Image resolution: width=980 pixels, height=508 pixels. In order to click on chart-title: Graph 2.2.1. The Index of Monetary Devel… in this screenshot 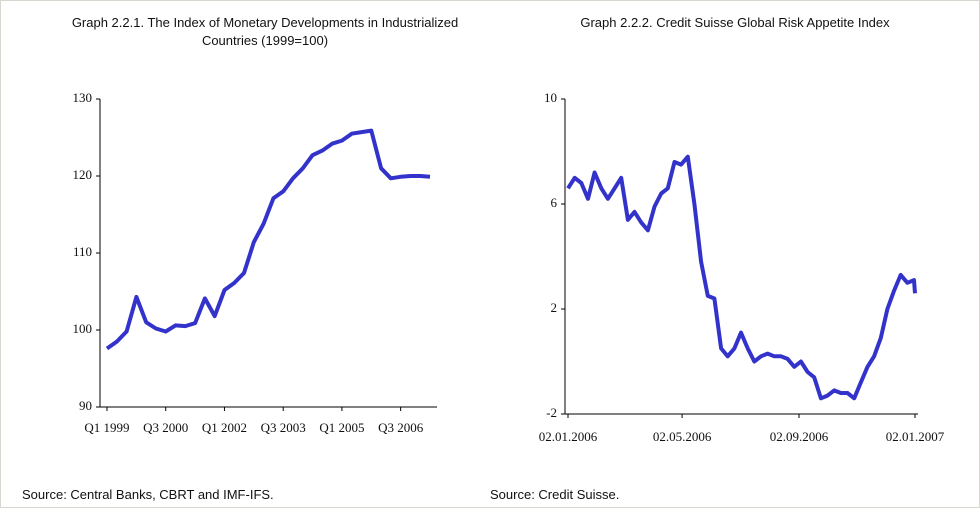, I will do `click(265, 31)`.